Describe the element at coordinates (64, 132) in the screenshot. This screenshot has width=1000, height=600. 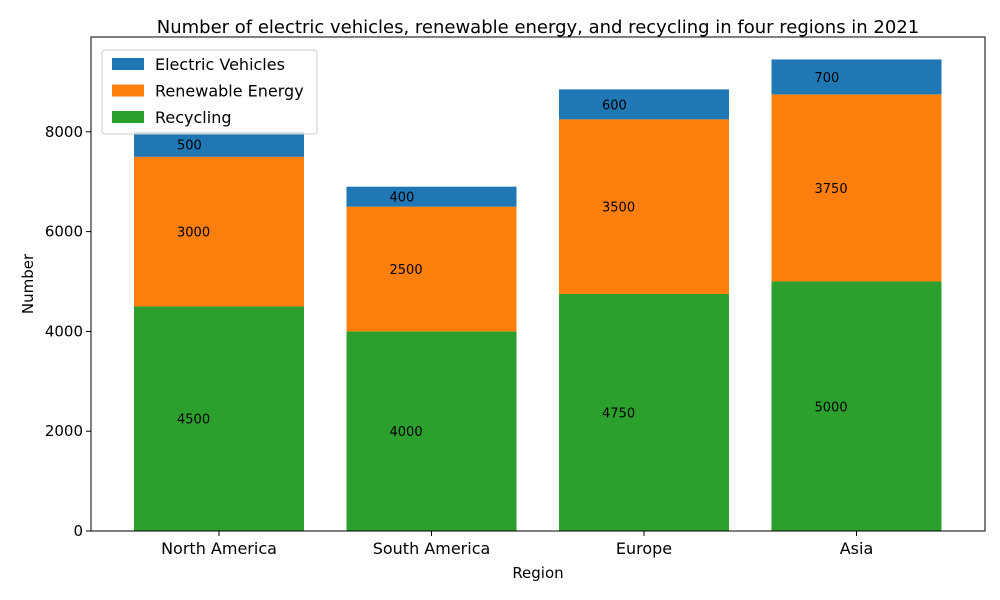
I see `y-tick-label-4: 8000` at that location.